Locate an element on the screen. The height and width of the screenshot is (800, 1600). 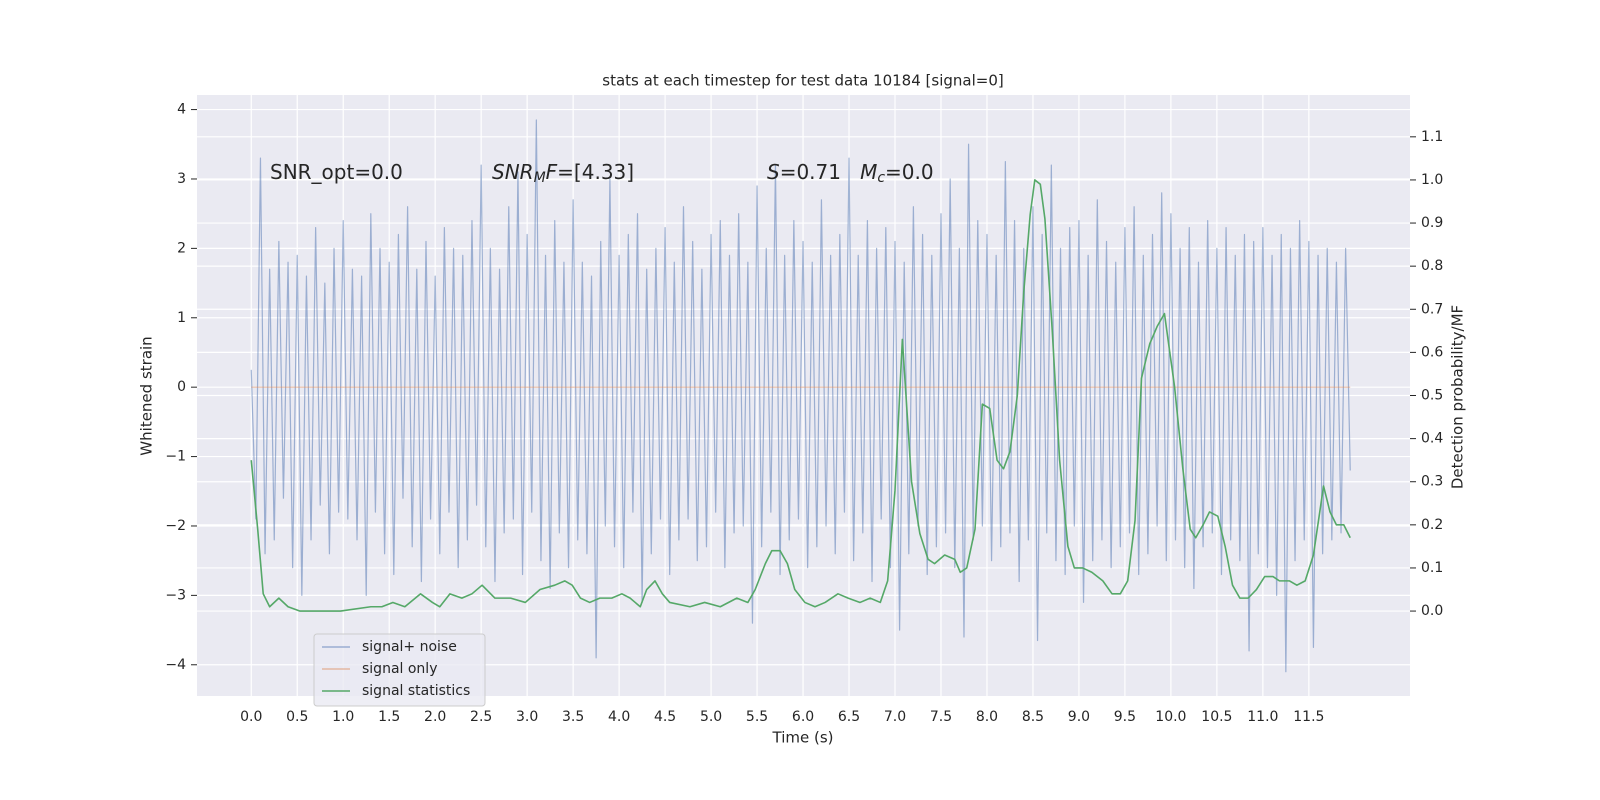
annotation: SNR_opt=0.0 is located at coordinates (336, 172).